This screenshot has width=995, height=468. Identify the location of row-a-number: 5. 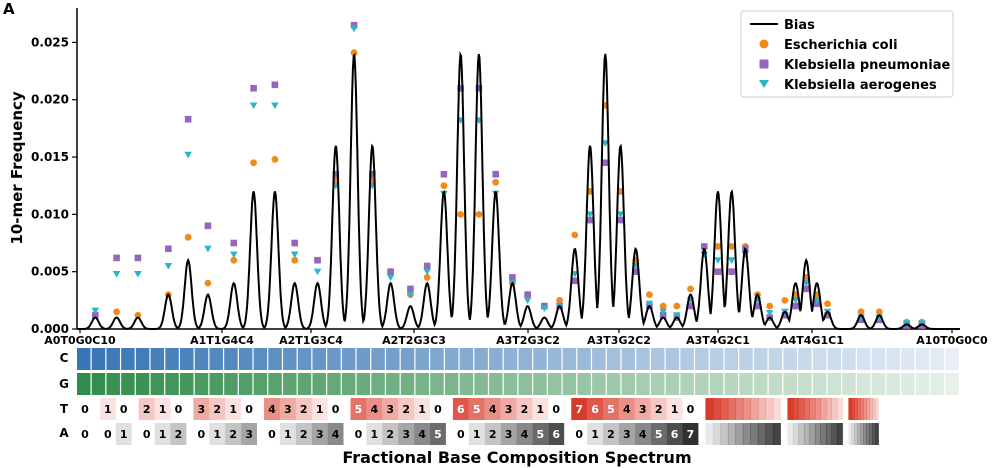
(438, 434).